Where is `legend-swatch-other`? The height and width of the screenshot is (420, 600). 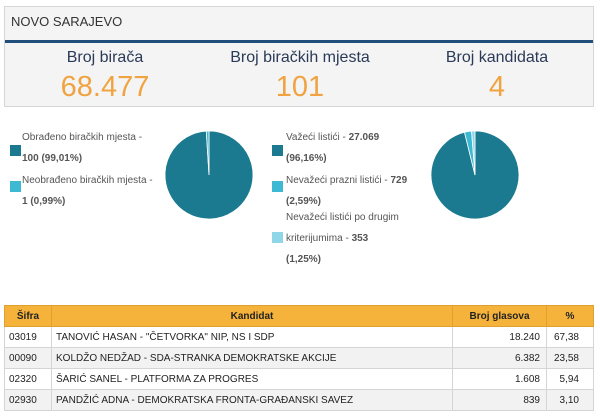 legend-swatch-other is located at coordinates (277, 237).